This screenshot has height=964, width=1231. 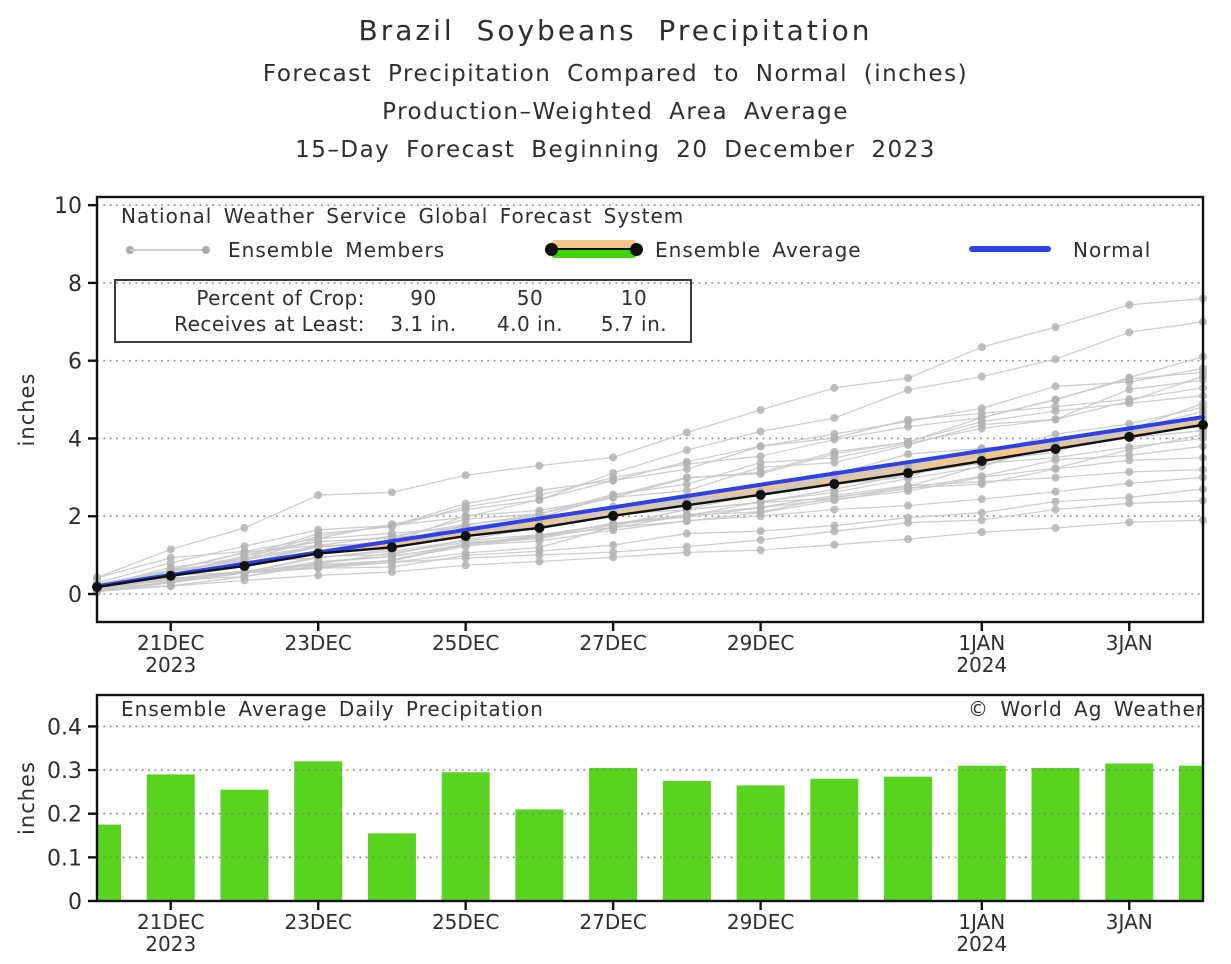 What do you see at coordinates (594, 253) in the screenshot?
I see `average-band-green-icon` at bounding box center [594, 253].